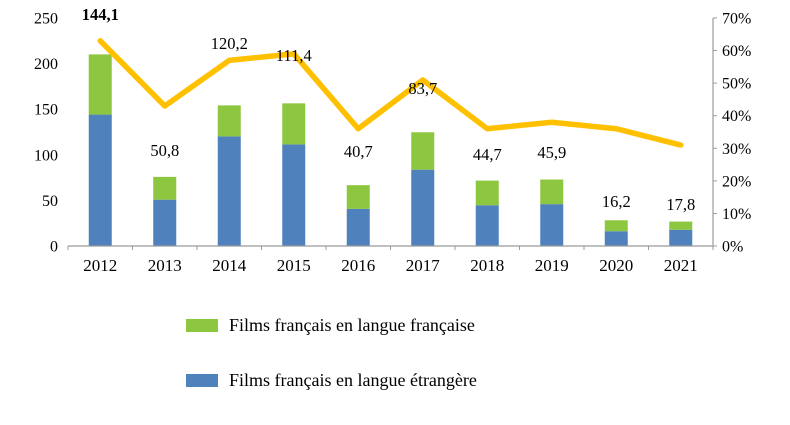  Describe the element at coordinates (46, 110) in the screenshot. I see `left-axis-tick-label: 150` at that location.